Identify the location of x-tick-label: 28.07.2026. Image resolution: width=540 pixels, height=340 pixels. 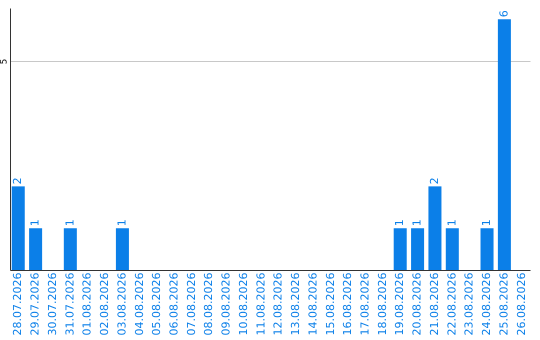
(17, 304).